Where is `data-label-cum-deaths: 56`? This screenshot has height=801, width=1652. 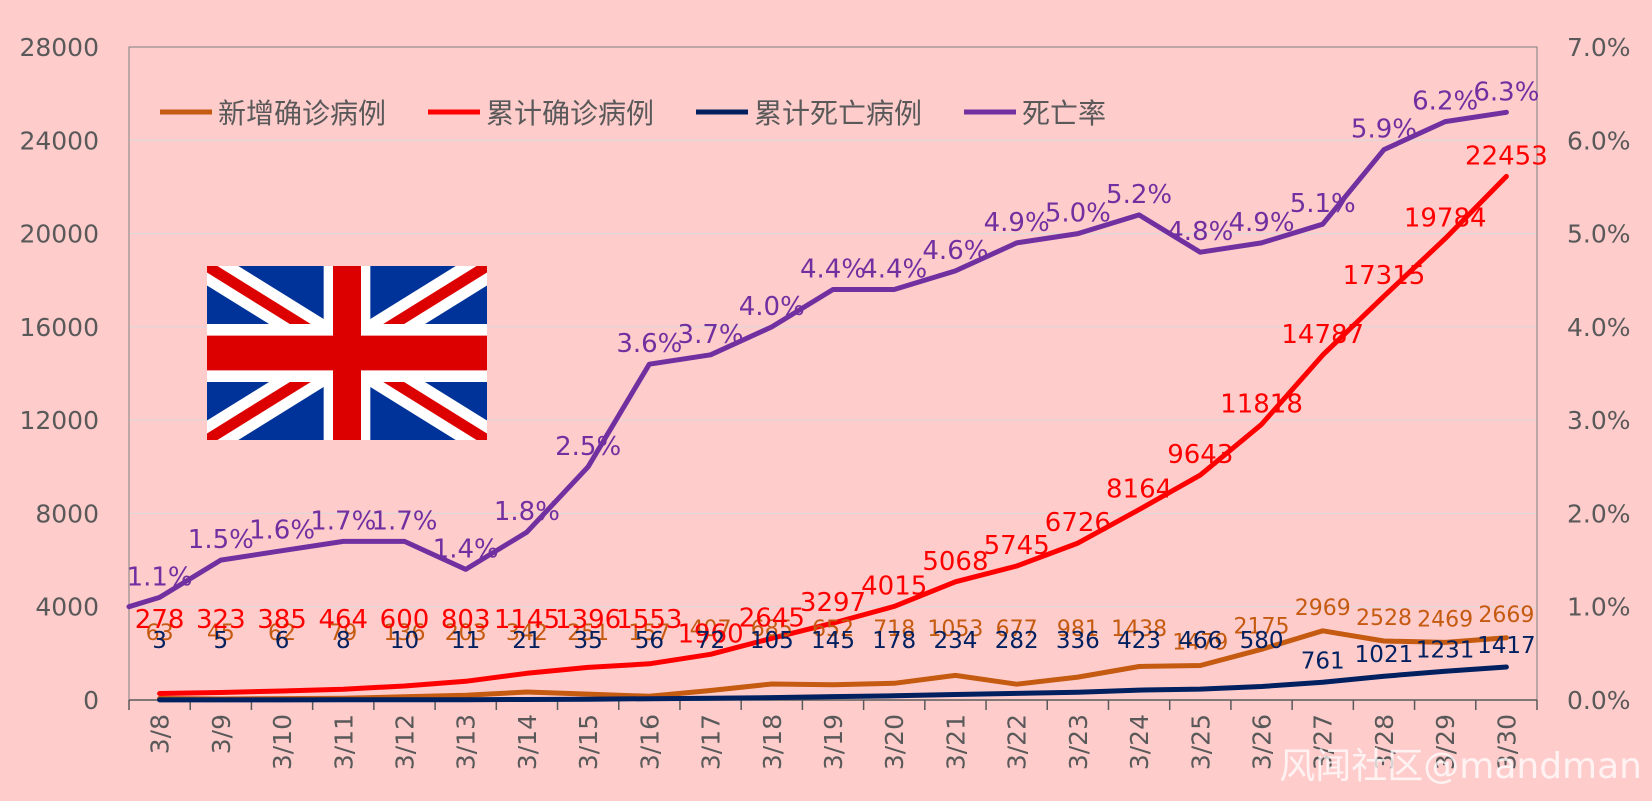 data-label-cum-deaths: 56 is located at coordinates (649, 641).